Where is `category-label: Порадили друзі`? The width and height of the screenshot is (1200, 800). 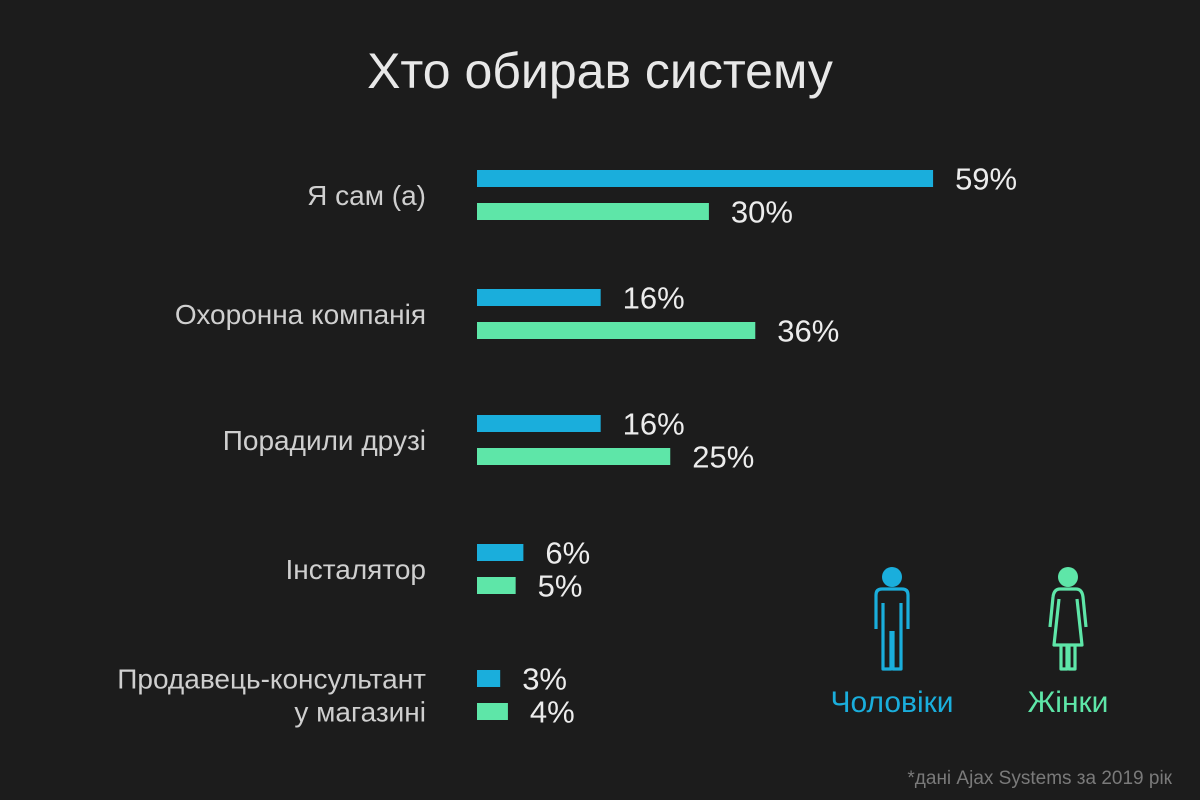
category-label: Порадили друзі is located at coordinates (324, 440).